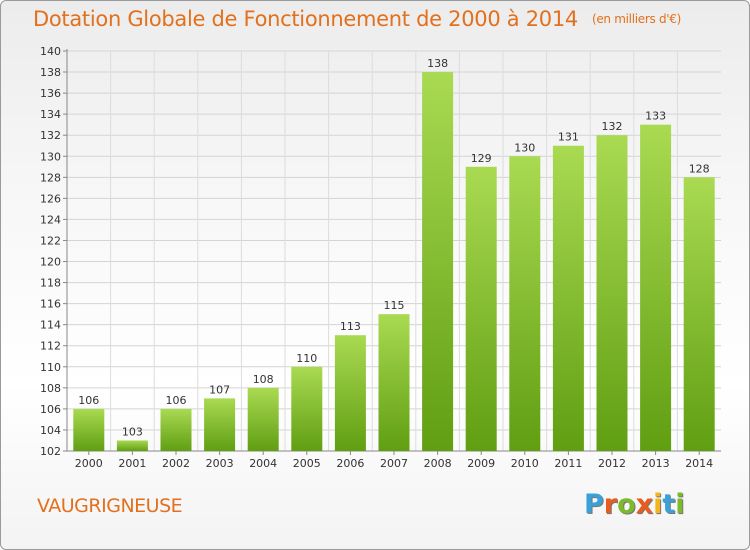  What do you see at coordinates (50, 451) in the screenshot?
I see `y-tick-label: 102` at bounding box center [50, 451].